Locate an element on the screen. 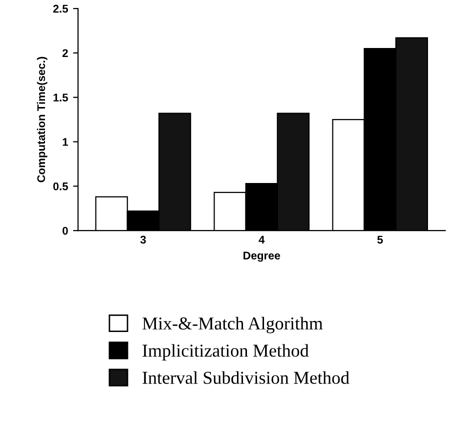  y-tick-label: 1 is located at coordinates (65, 142).